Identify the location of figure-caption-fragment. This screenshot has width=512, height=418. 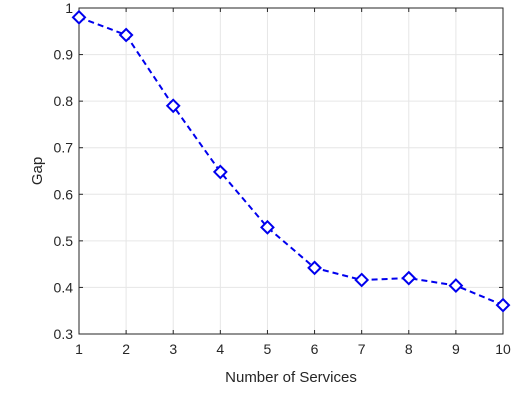
(256, 408).